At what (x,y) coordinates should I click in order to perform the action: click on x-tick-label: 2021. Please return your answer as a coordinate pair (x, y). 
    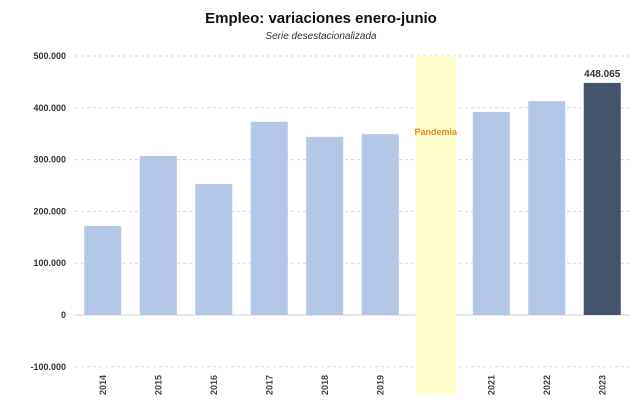
    Looking at the image, I should click on (491, 385).